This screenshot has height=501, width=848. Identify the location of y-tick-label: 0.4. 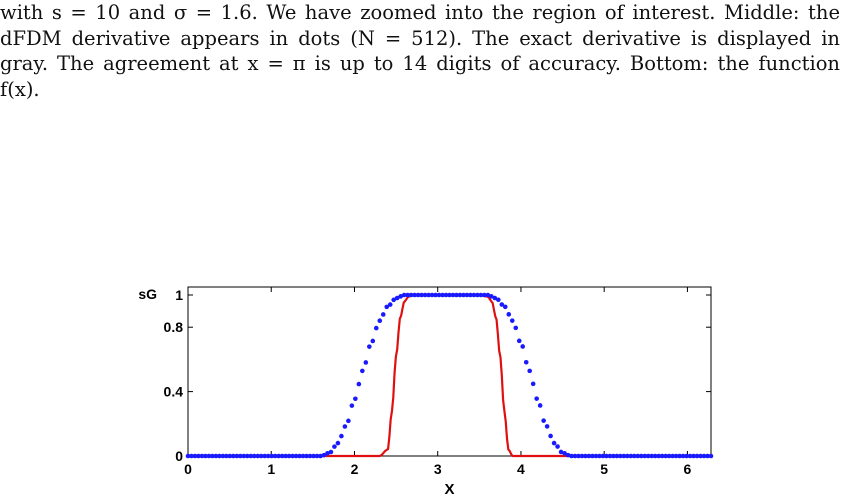
(174, 392).